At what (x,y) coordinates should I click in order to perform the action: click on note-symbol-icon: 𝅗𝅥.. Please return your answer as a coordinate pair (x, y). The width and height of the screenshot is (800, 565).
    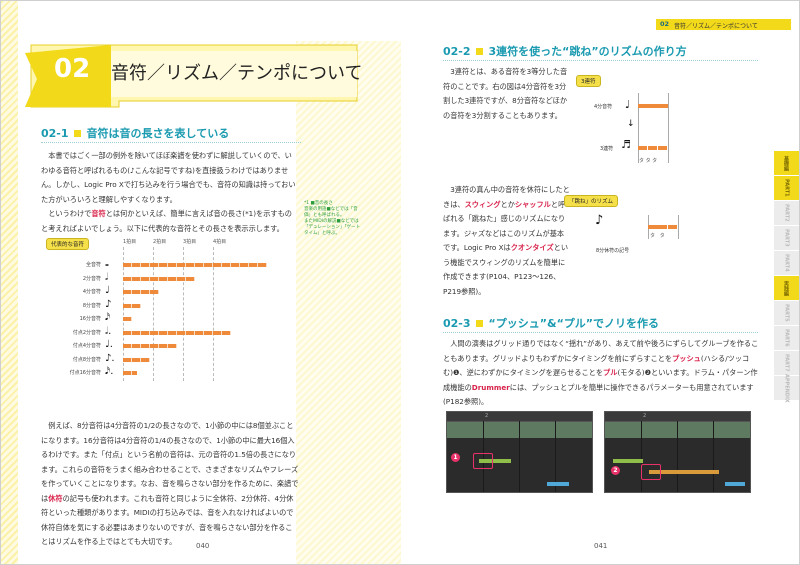
    Looking at the image, I should click on (108, 331).